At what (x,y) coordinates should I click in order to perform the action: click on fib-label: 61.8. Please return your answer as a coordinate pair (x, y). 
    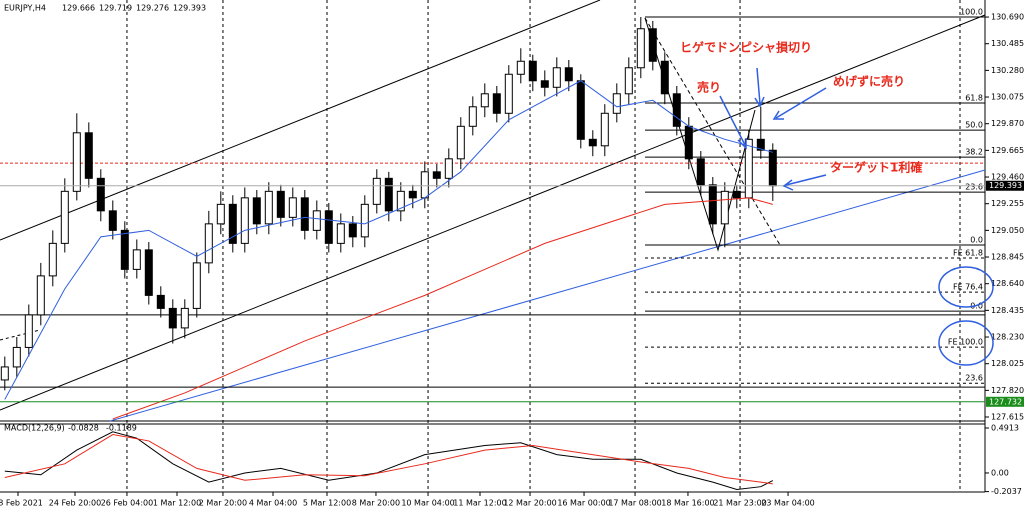
    Looking at the image, I should click on (974, 98).